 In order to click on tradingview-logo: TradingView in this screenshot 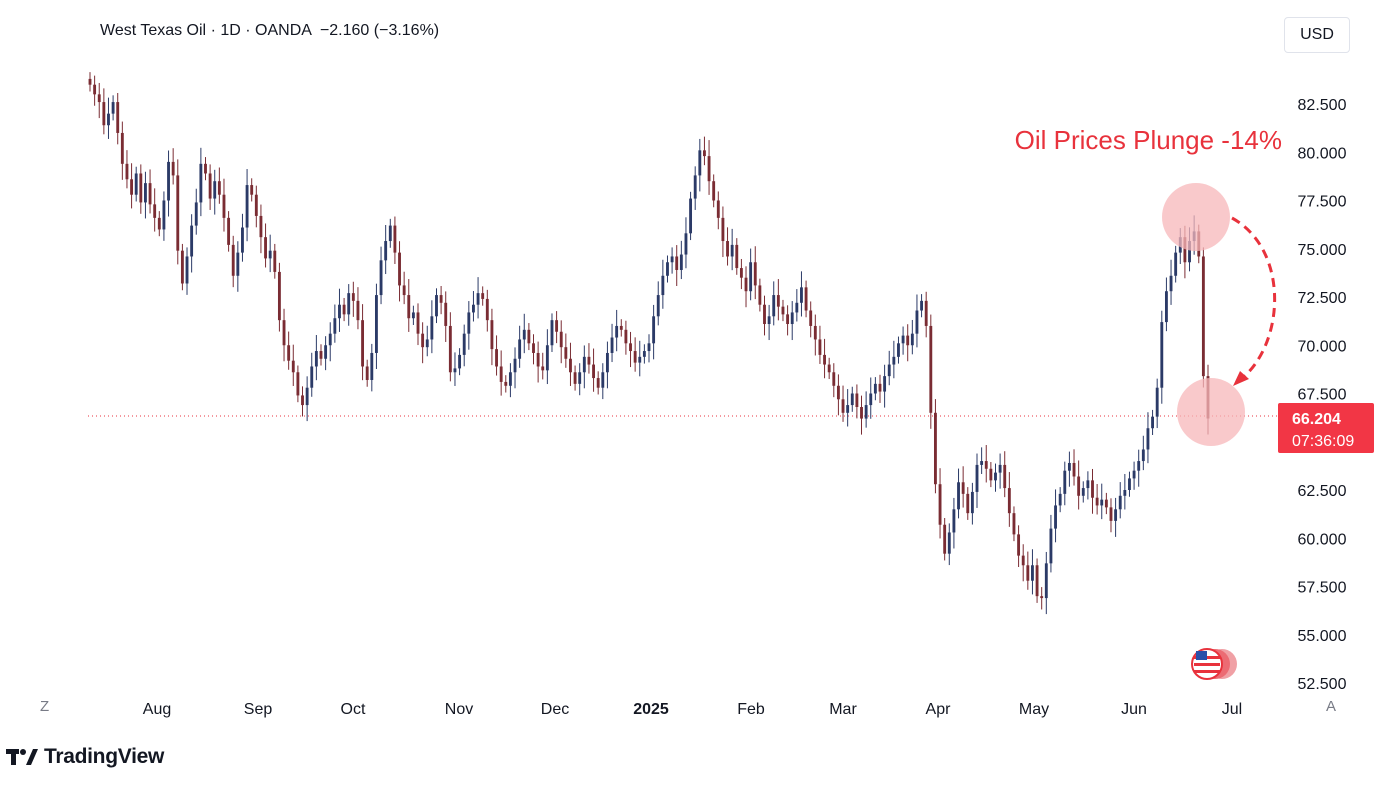, I will do `click(85, 757)`.